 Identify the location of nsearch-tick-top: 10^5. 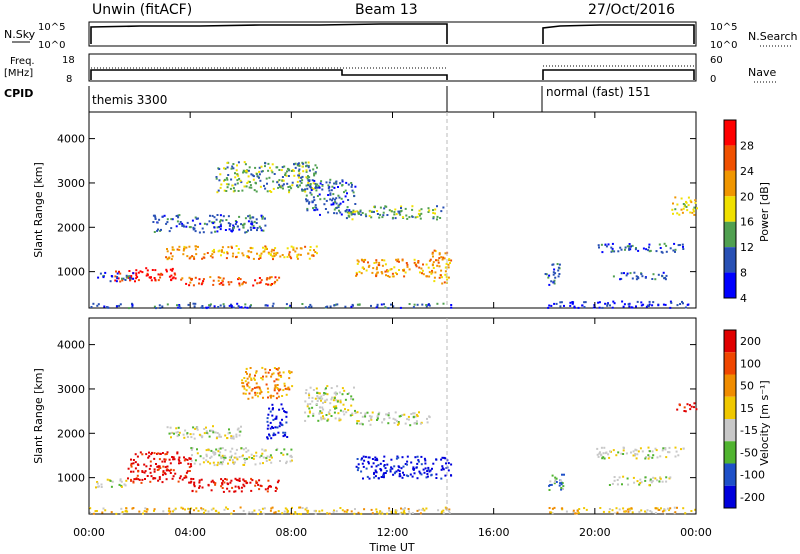
(723, 27).